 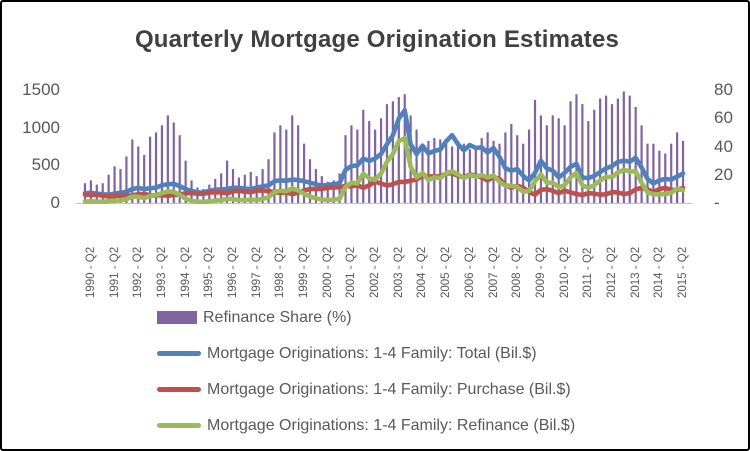 I want to click on x-tick-label: 2015 - Q2, so click(x=683, y=272).